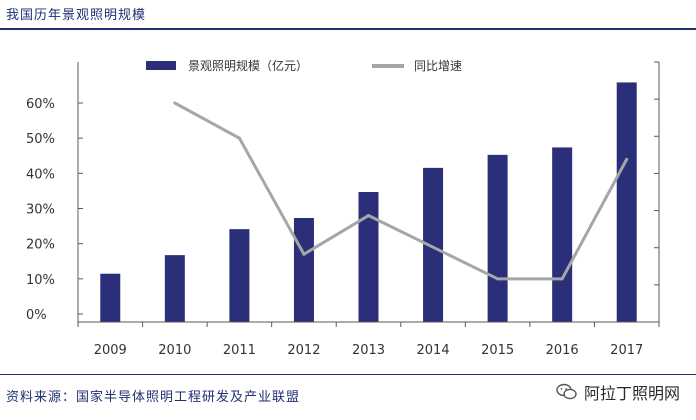 The image size is (696, 420). I want to click on chart-title: 我国历年景观照明规模, so click(76, 15).